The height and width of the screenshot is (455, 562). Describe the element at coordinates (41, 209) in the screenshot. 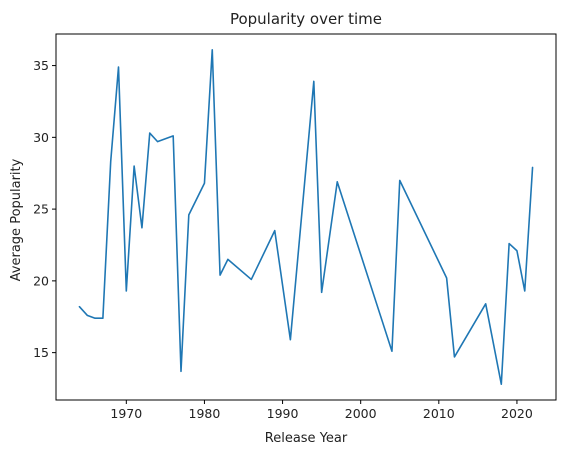

I see `y-tick-label: 25` at that location.